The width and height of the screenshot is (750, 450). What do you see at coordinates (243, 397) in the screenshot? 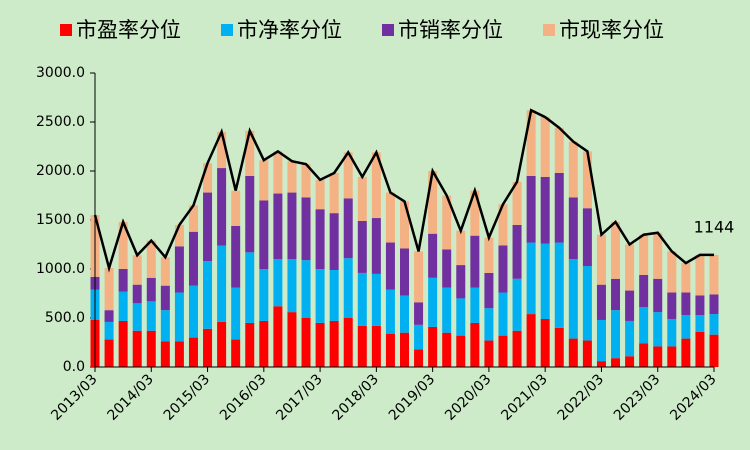
I see `x-tick-label: 2016/03` at bounding box center [243, 397].